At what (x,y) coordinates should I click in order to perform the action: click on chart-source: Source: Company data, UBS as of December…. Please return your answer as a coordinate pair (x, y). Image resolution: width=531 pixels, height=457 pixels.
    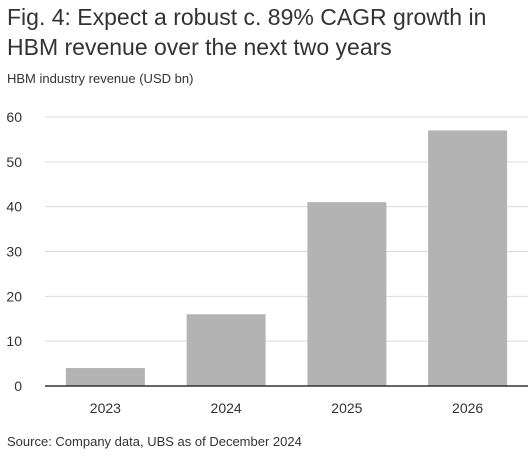
    Looking at the image, I should click on (154, 441).